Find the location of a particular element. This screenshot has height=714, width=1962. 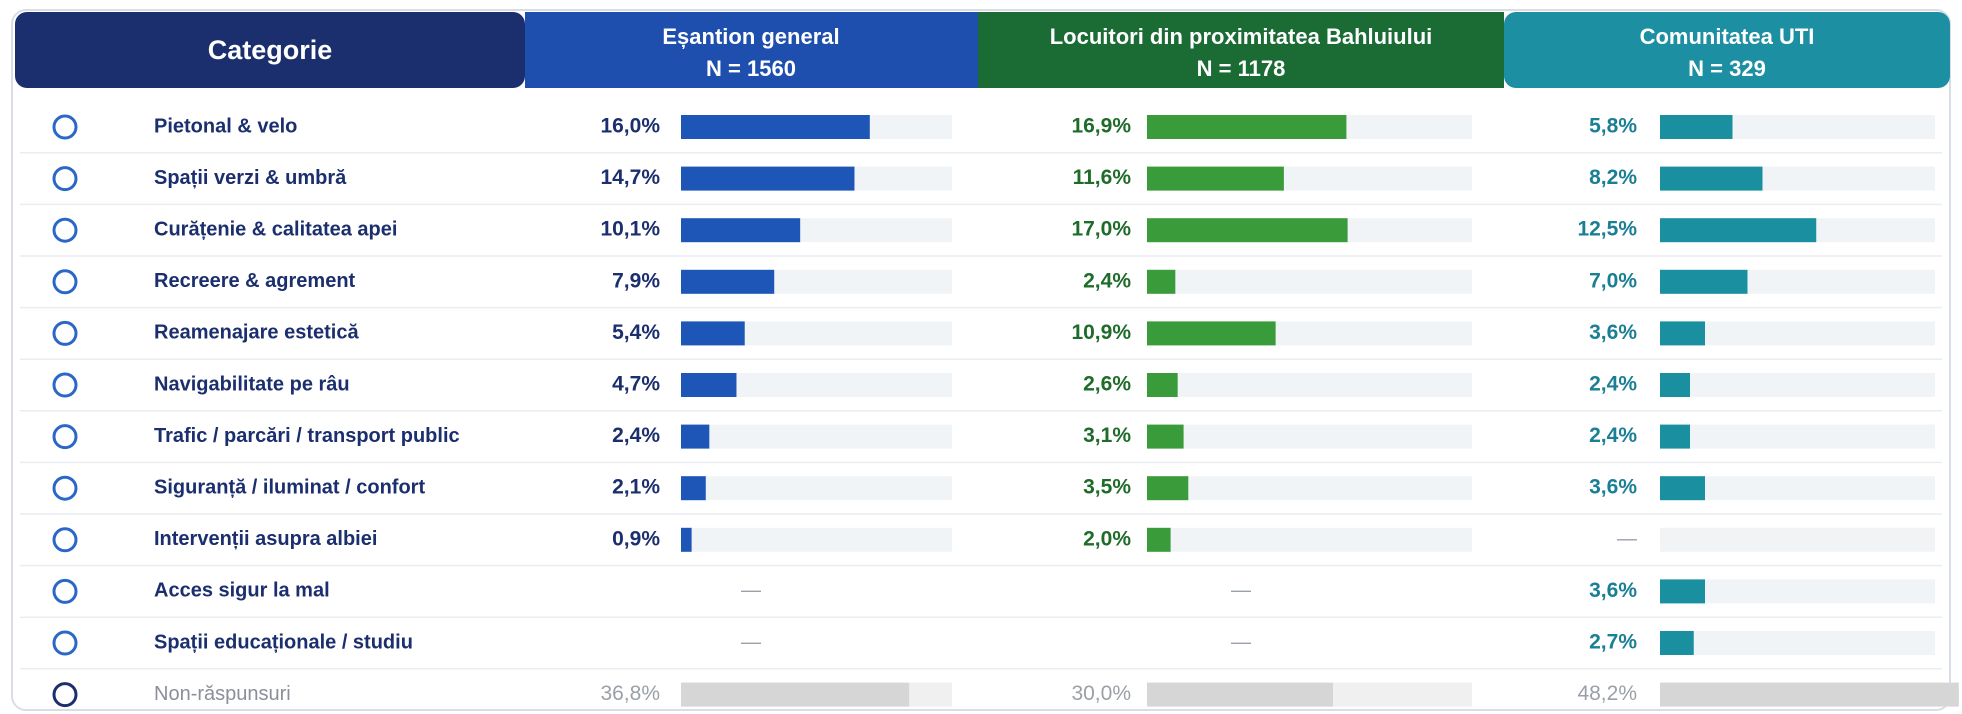

category-label: Pietonal & velo is located at coordinates (225, 126).